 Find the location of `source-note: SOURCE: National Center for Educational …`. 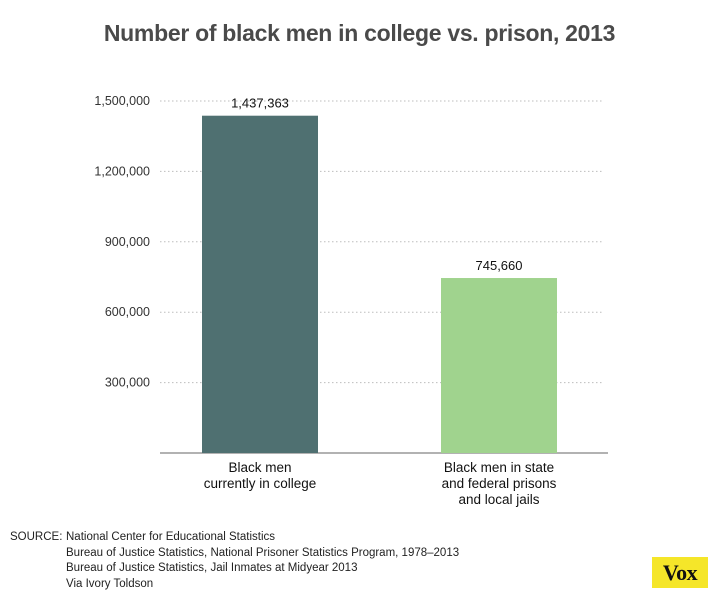

source-note: SOURCE: National Center for Educational … is located at coordinates (234, 561).